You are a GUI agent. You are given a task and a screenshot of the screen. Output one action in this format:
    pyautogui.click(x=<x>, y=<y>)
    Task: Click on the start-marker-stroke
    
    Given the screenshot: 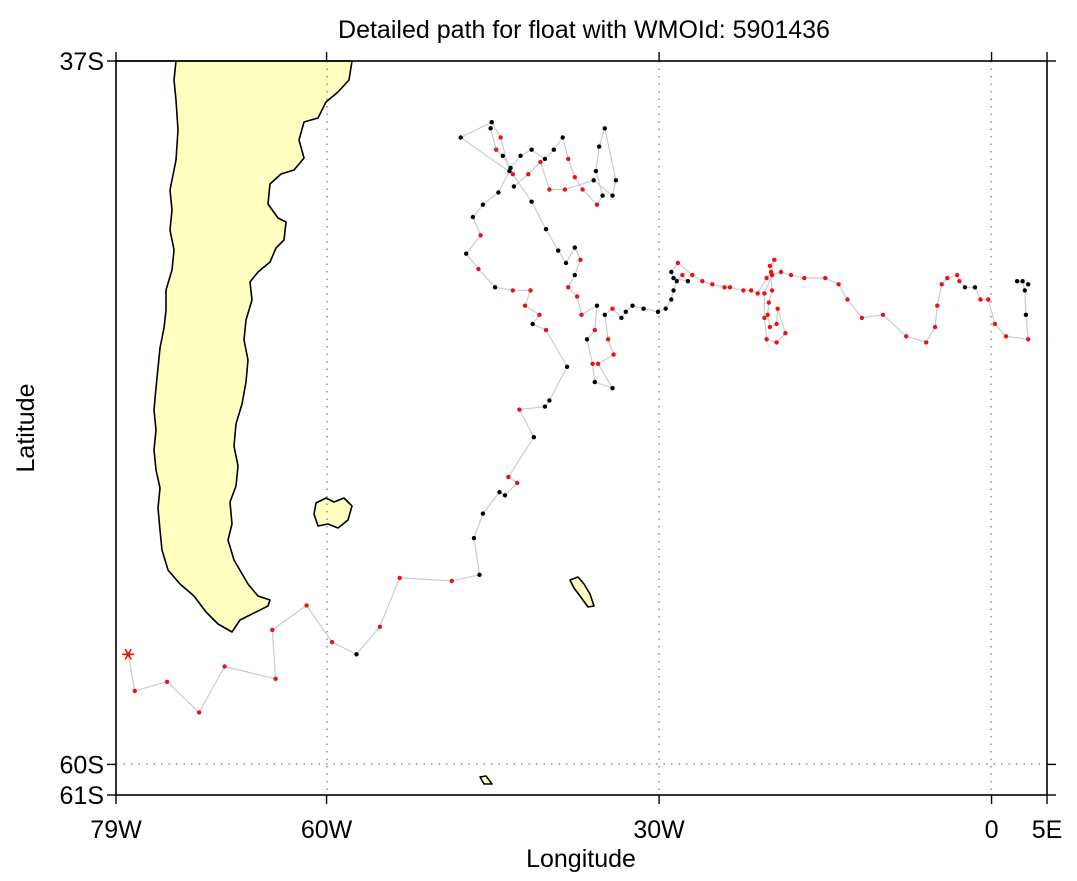 What is the action you would take?
    pyautogui.click(x=128, y=654)
    